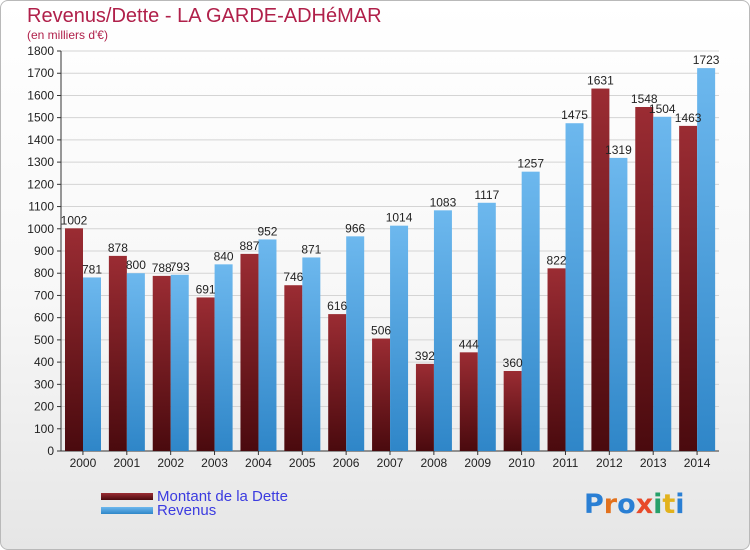 Image resolution: width=750 pixels, height=550 pixels. I want to click on data-label-revenus: 952, so click(267, 231).